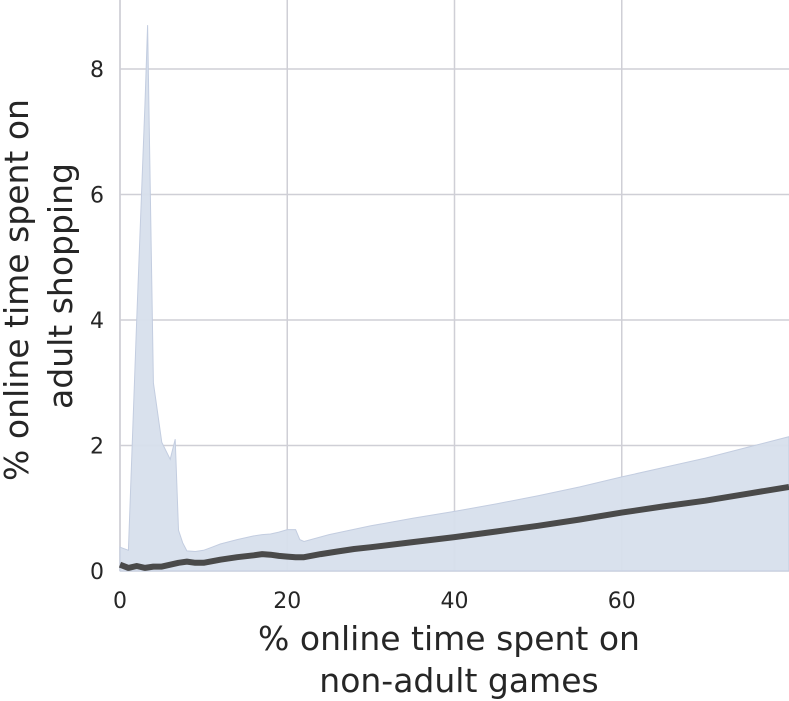  I want to click on y-tick-label: 4, so click(97, 321).